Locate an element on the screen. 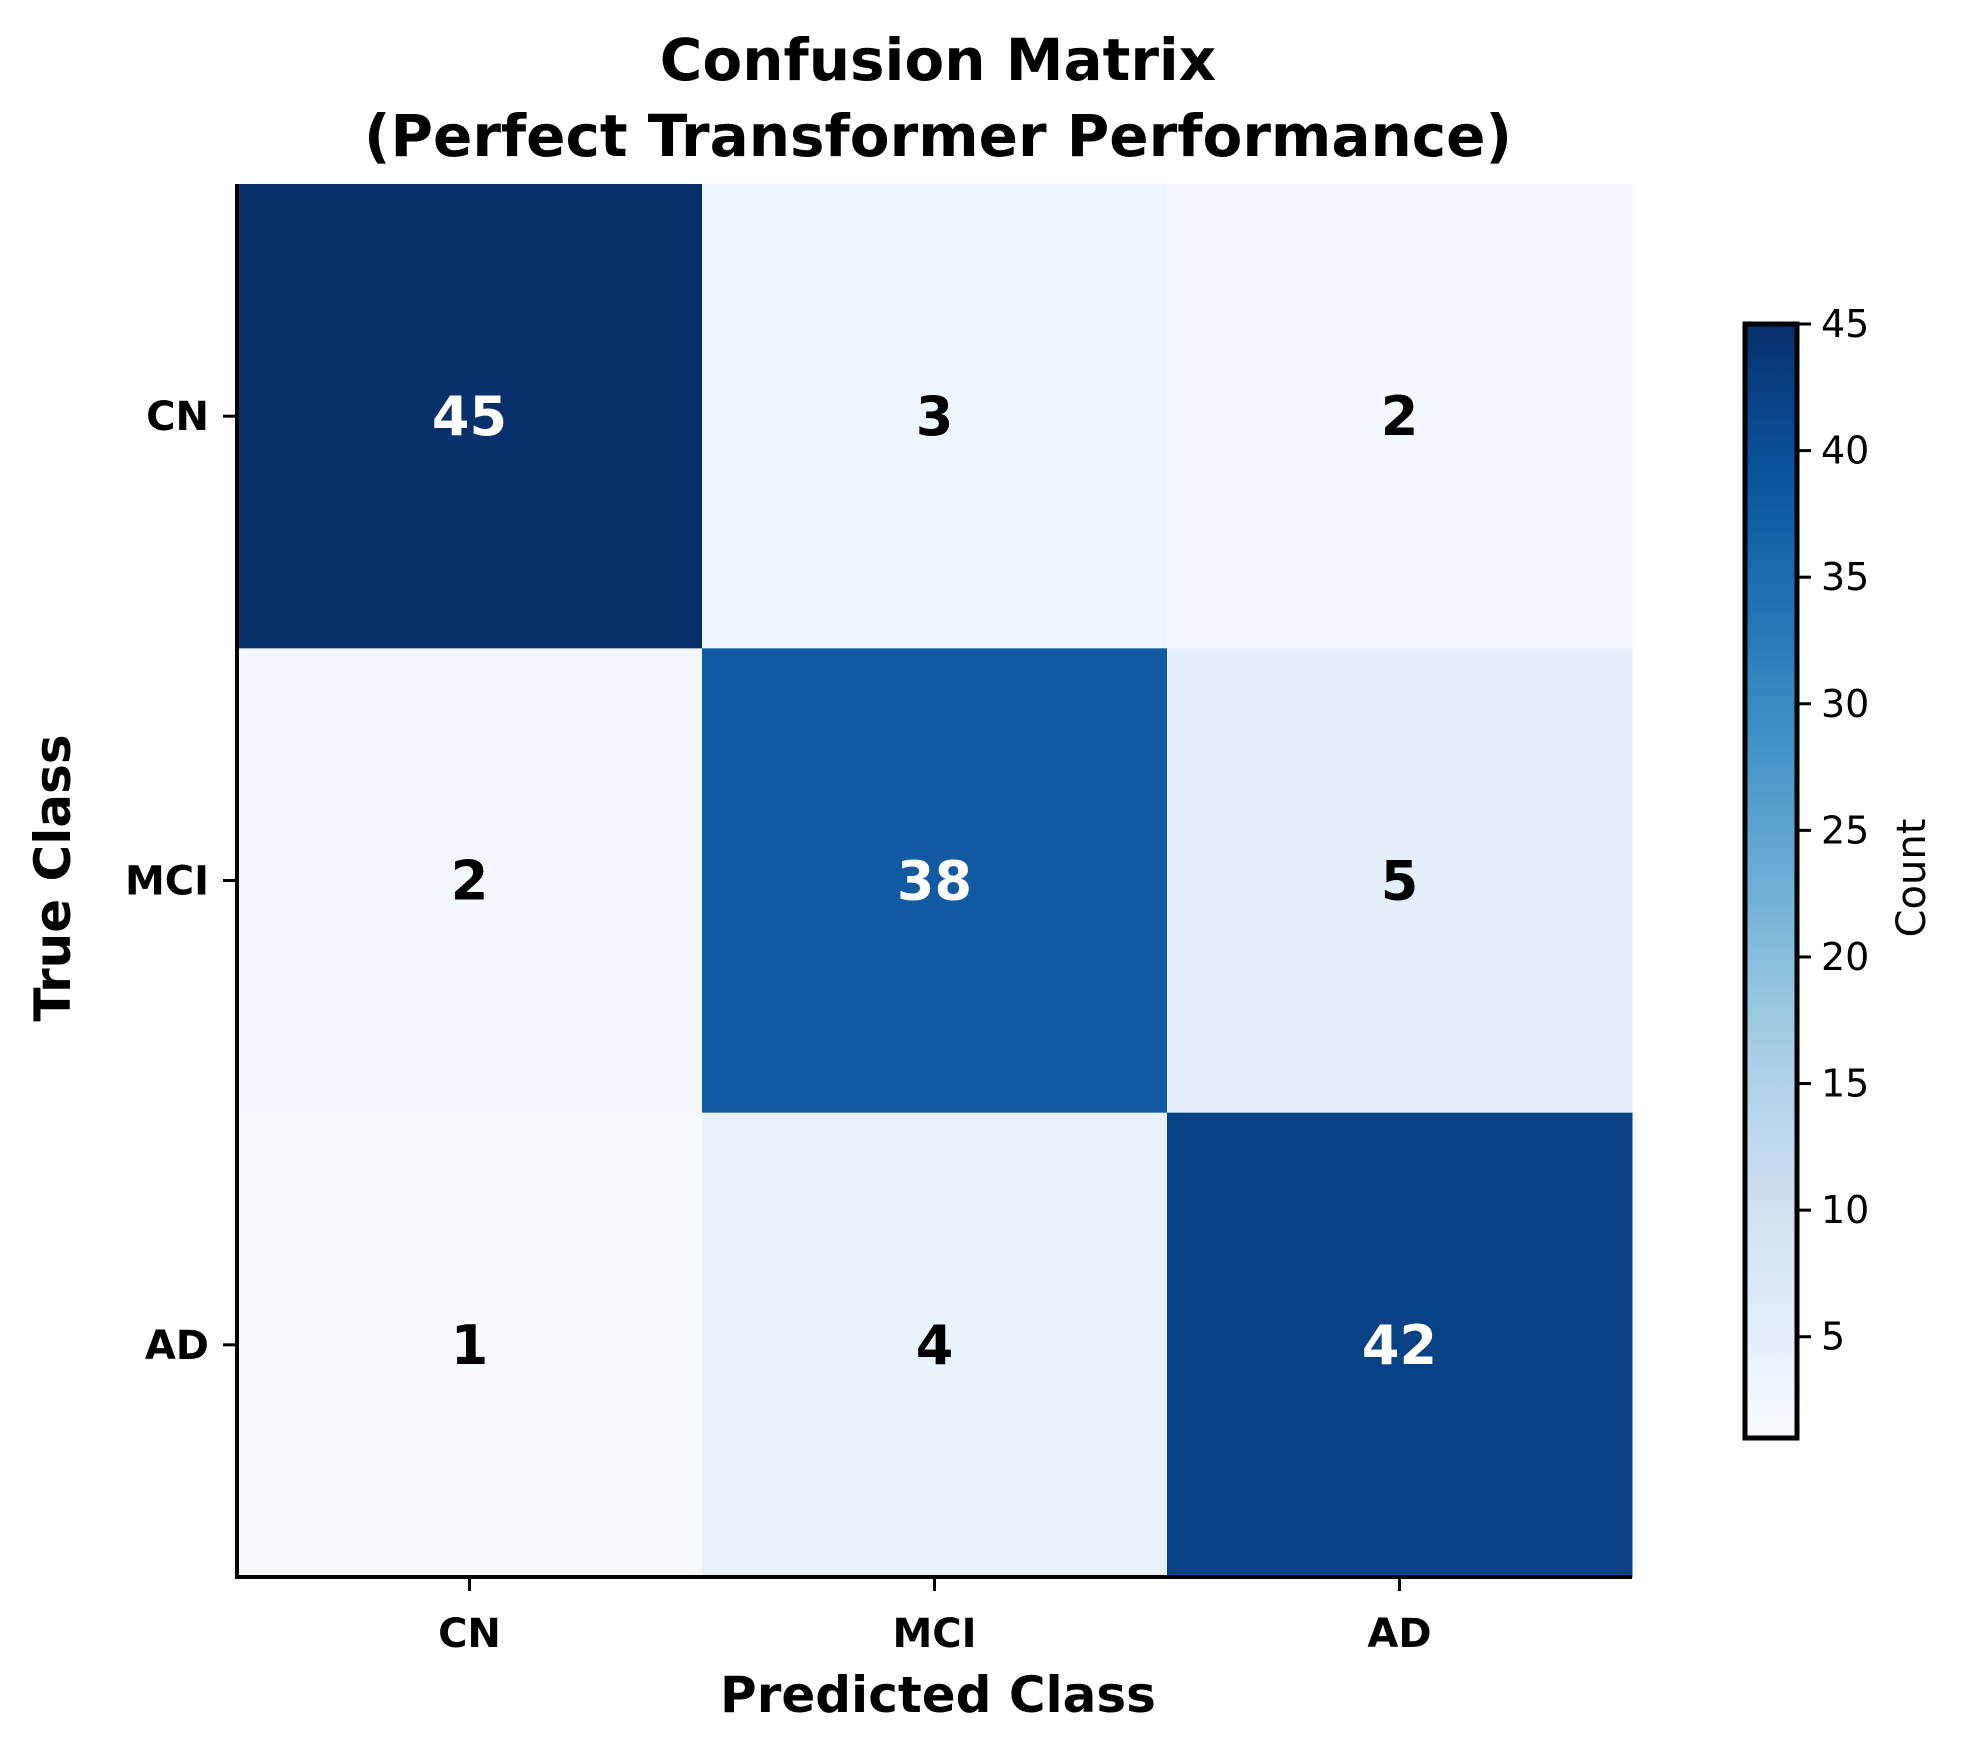 The width and height of the screenshot is (1979, 1753). cell-value-label: 38 is located at coordinates (934, 881).